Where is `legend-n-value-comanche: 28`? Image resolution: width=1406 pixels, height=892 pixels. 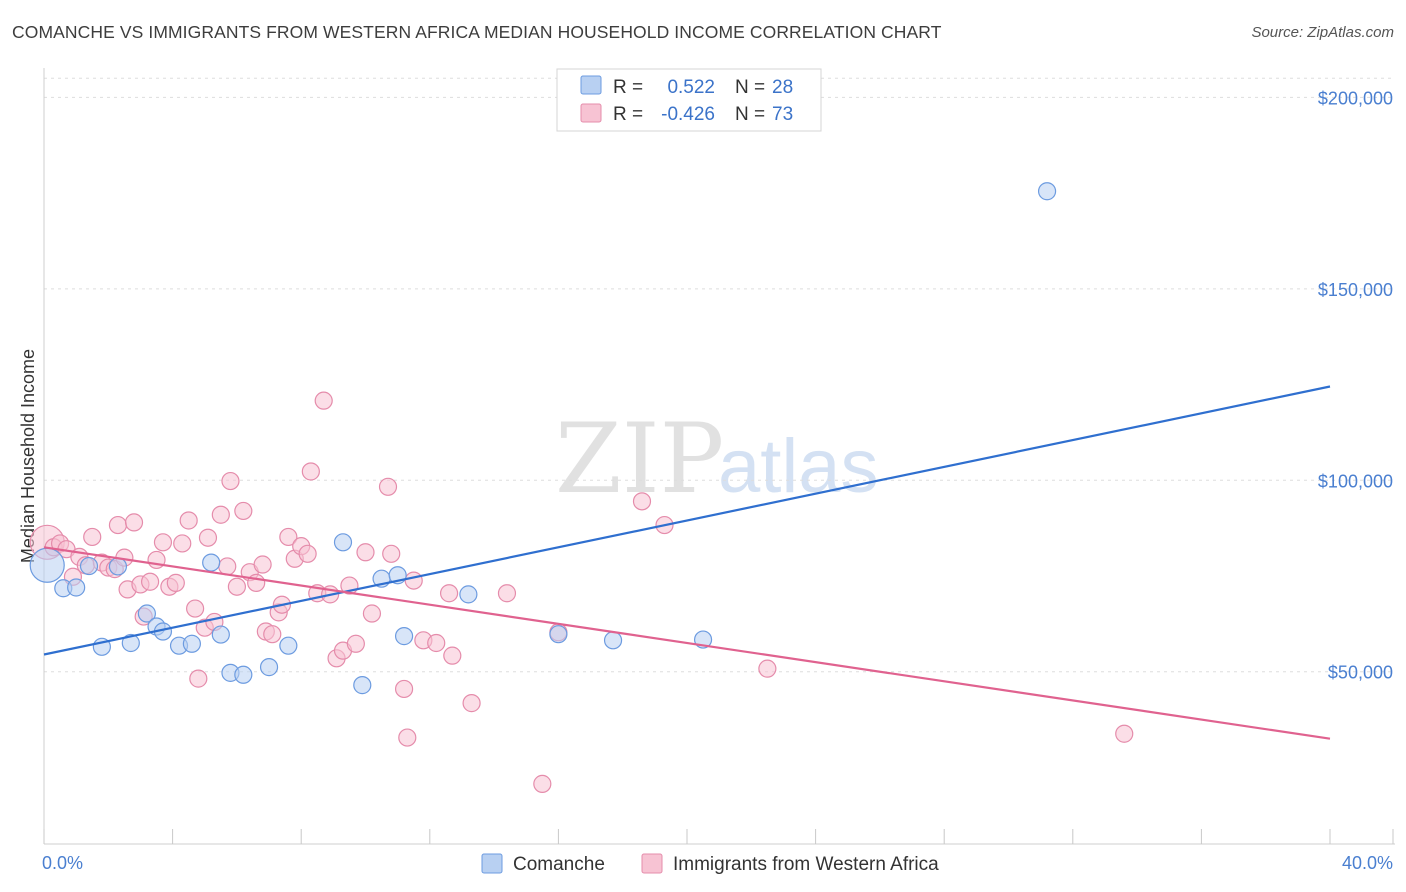
legend-n-value-comanche: 28 is located at coordinates (782, 87).